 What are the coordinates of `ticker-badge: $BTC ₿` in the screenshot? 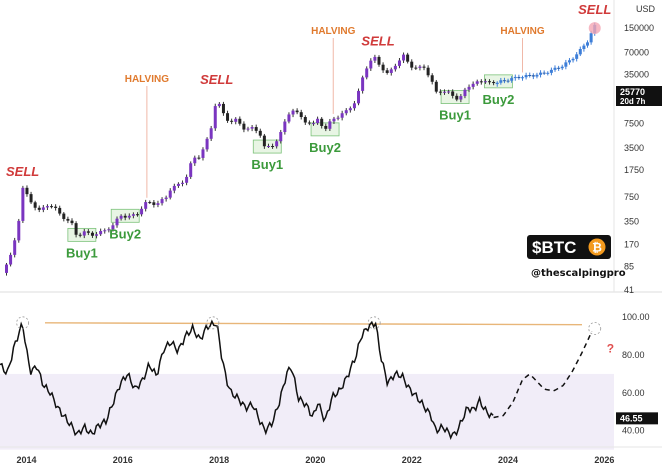 It's located at (569, 247).